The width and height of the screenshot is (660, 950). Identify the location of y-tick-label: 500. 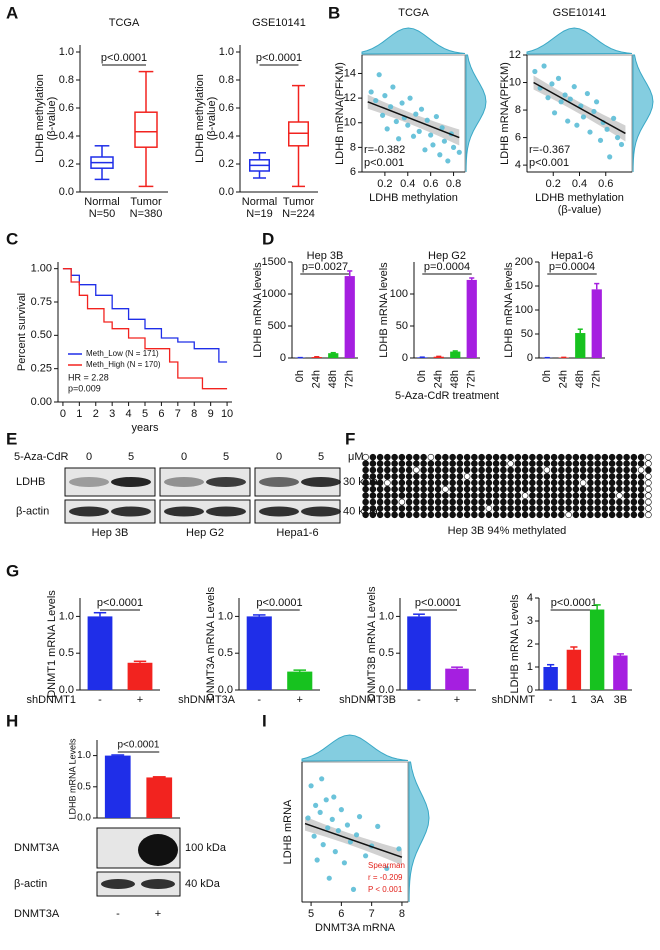
(277, 326).